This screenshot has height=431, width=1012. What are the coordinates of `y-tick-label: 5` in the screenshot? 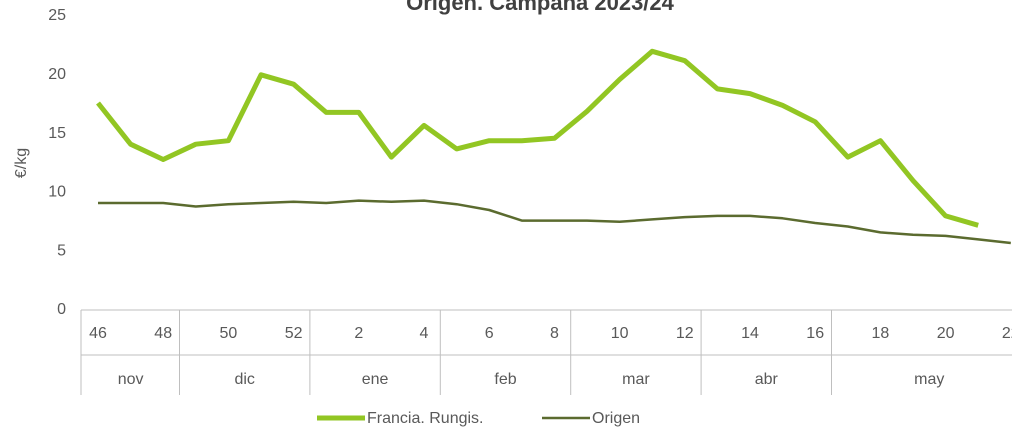 It's located at (61, 250).